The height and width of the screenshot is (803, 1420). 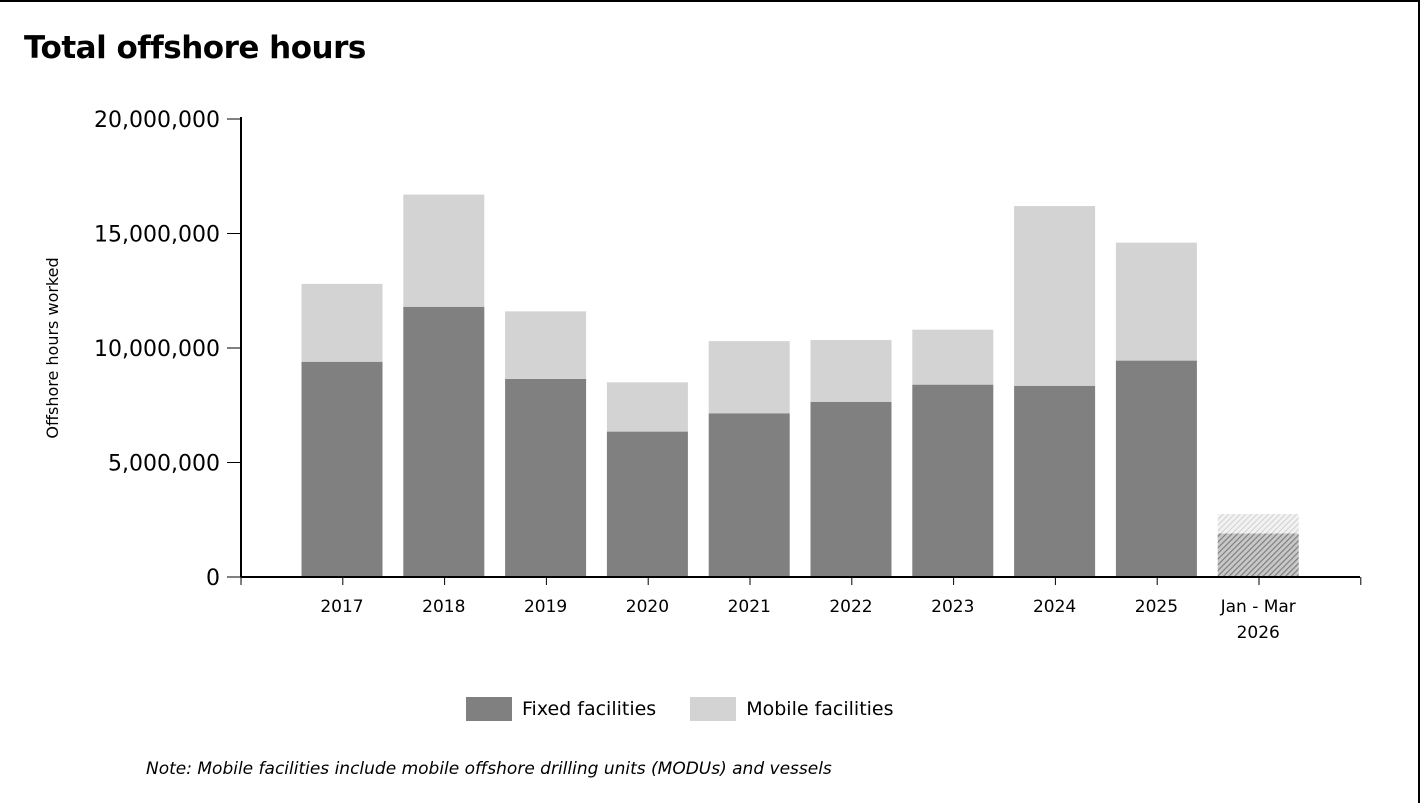 What do you see at coordinates (545, 607) in the screenshot?
I see `x-tick-label-2: 2019` at bounding box center [545, 607].